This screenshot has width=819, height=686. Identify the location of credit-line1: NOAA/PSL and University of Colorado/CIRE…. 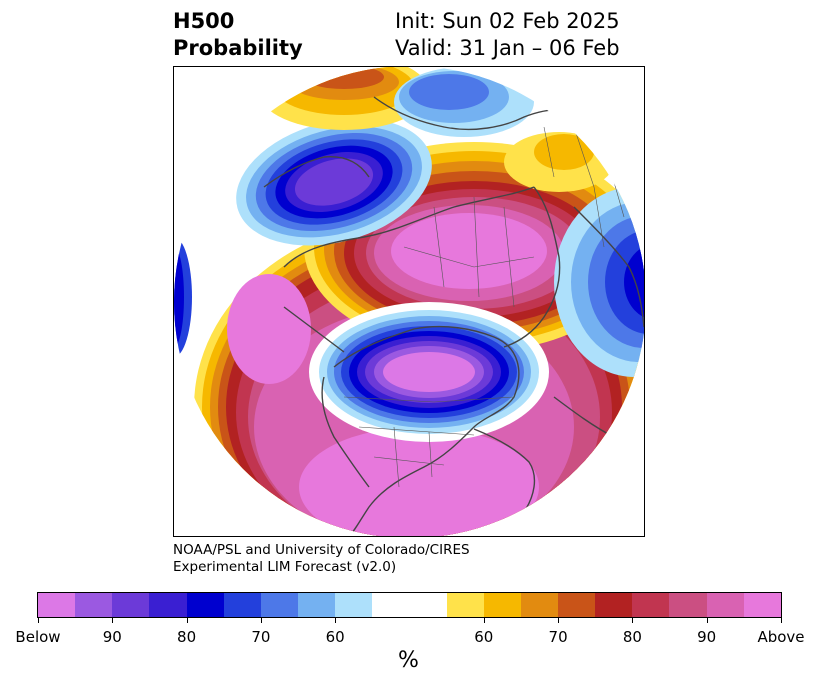
(321, 550).